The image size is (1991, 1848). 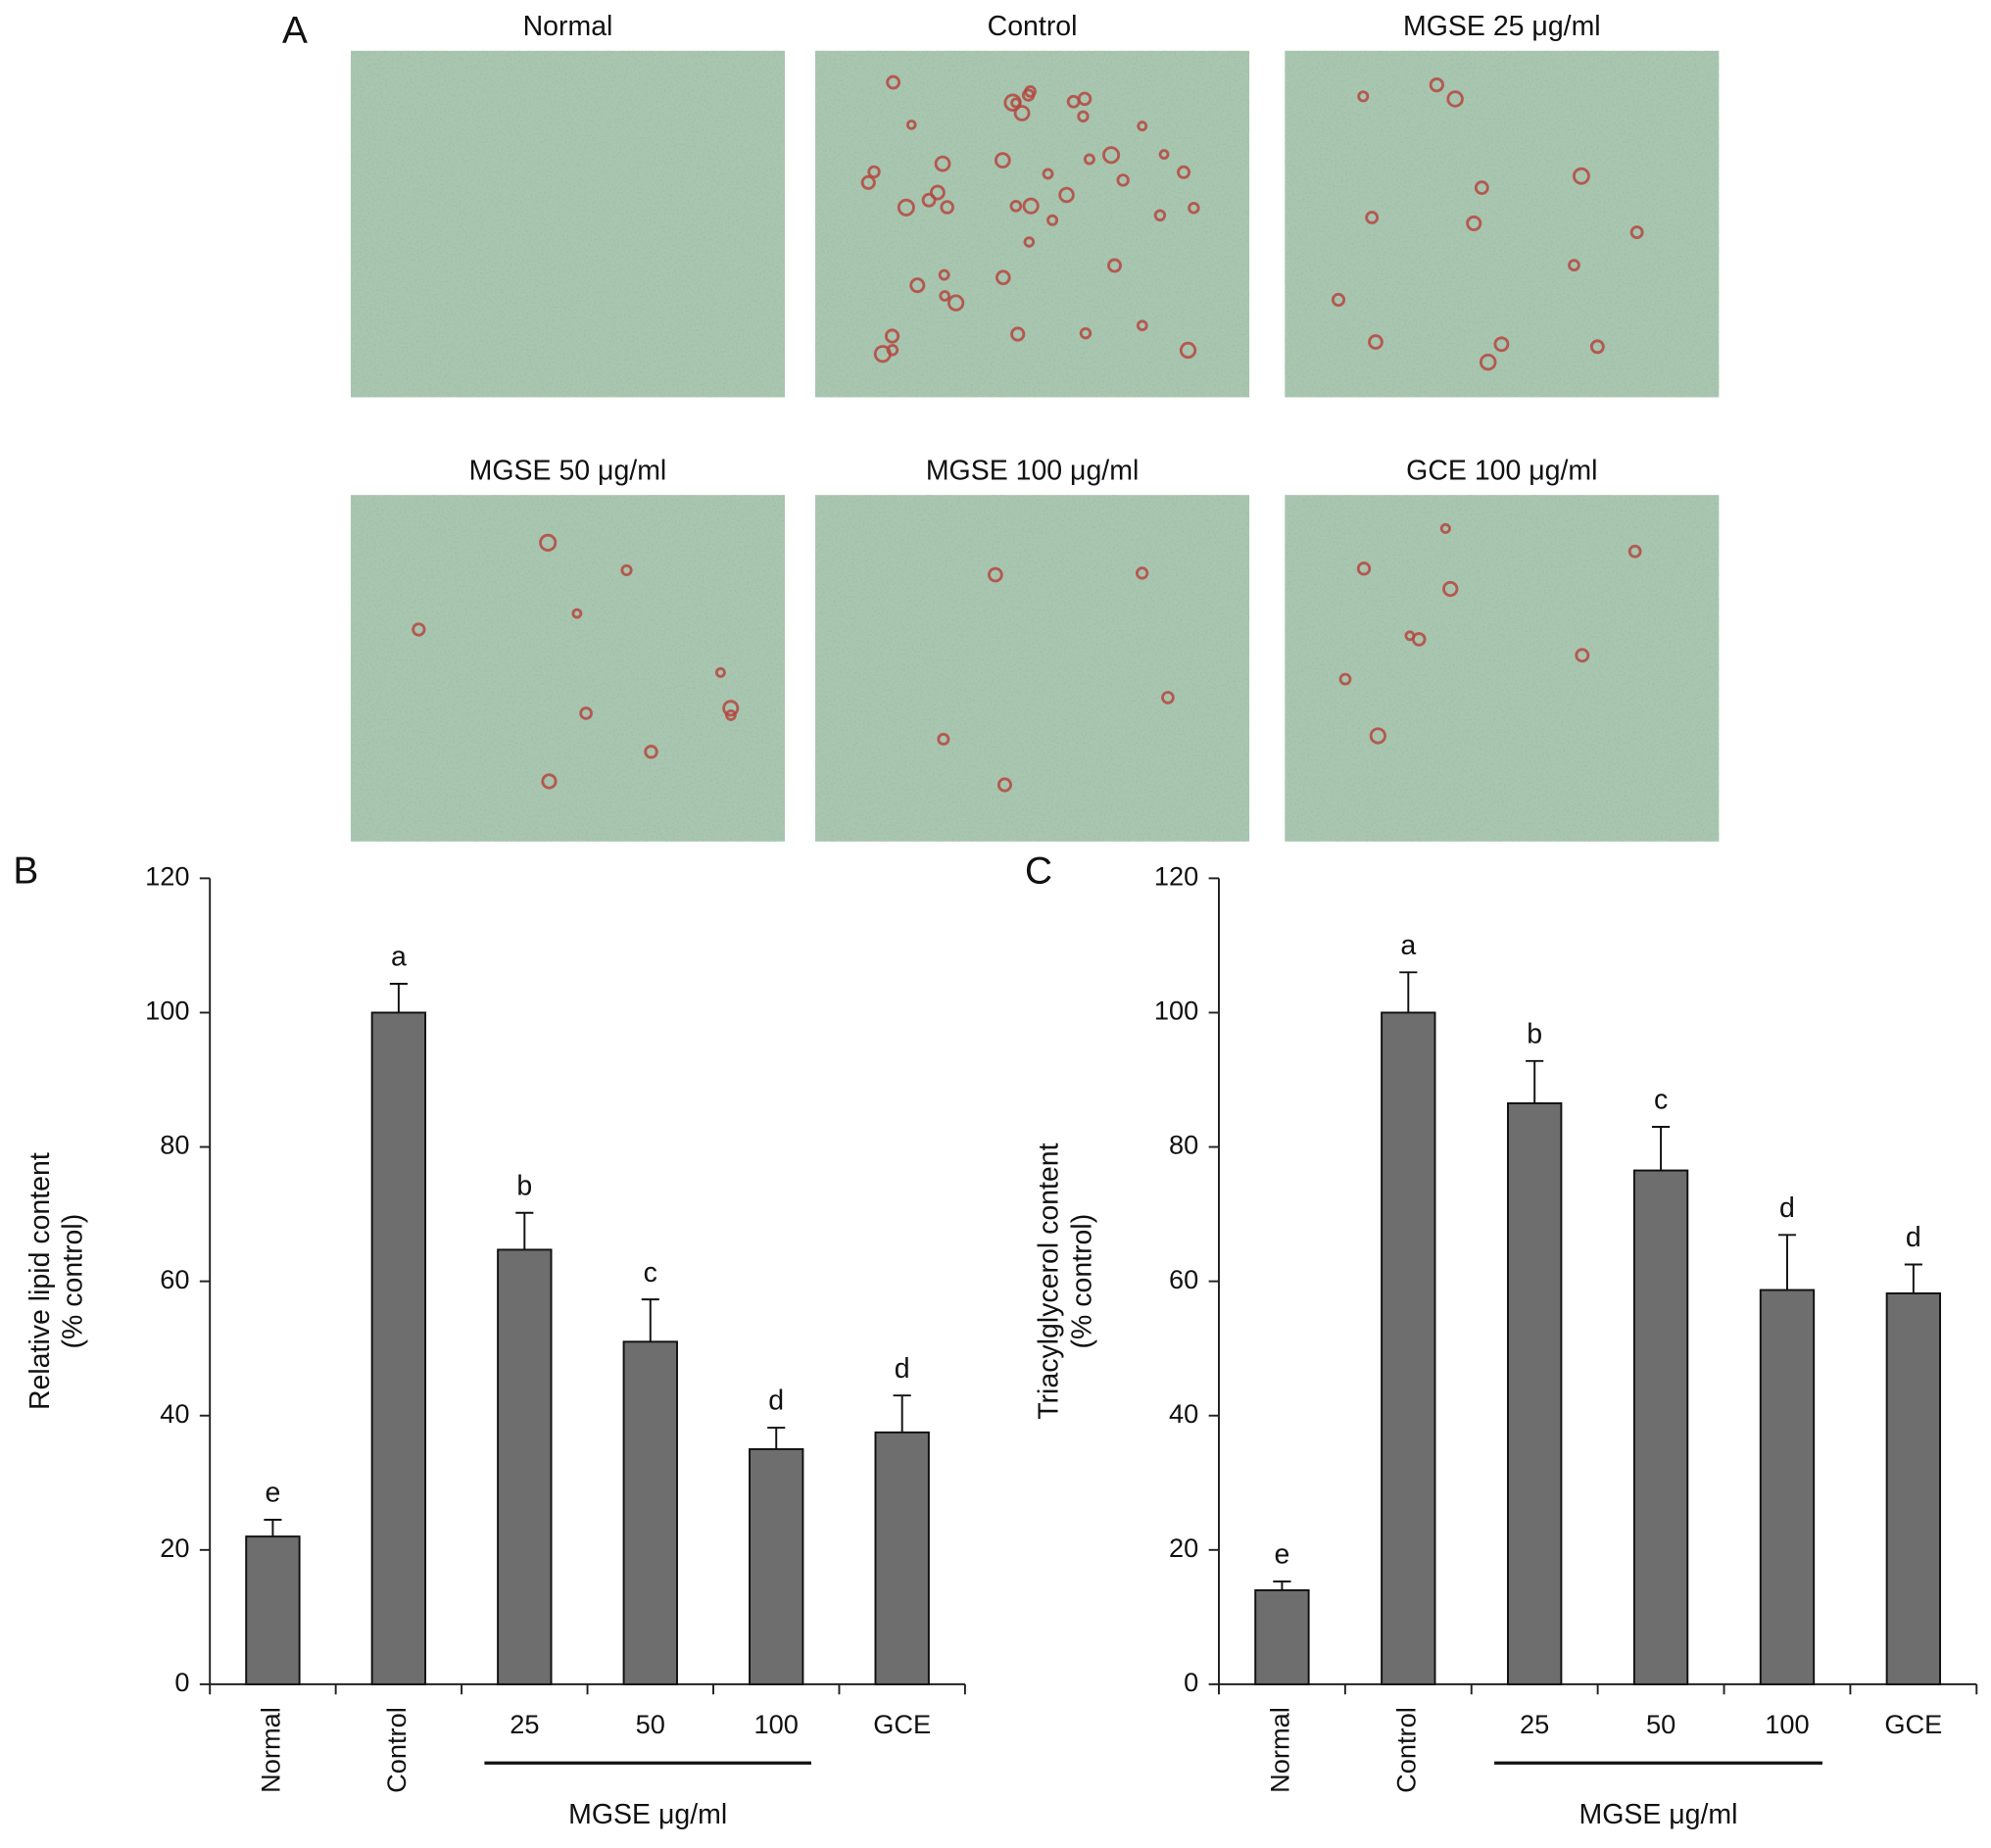 I want to click on significance-letter: a, so click(x=399, y=958).